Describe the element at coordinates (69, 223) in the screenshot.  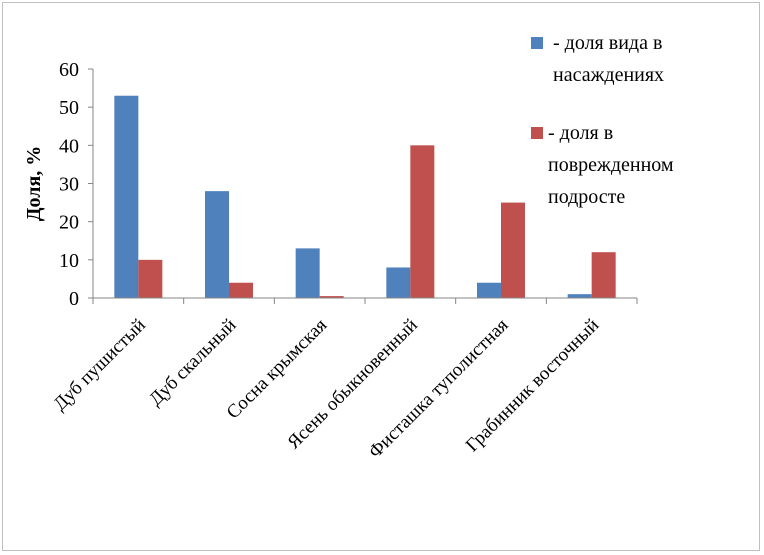
I see `y-tick-label: 20` at that location.